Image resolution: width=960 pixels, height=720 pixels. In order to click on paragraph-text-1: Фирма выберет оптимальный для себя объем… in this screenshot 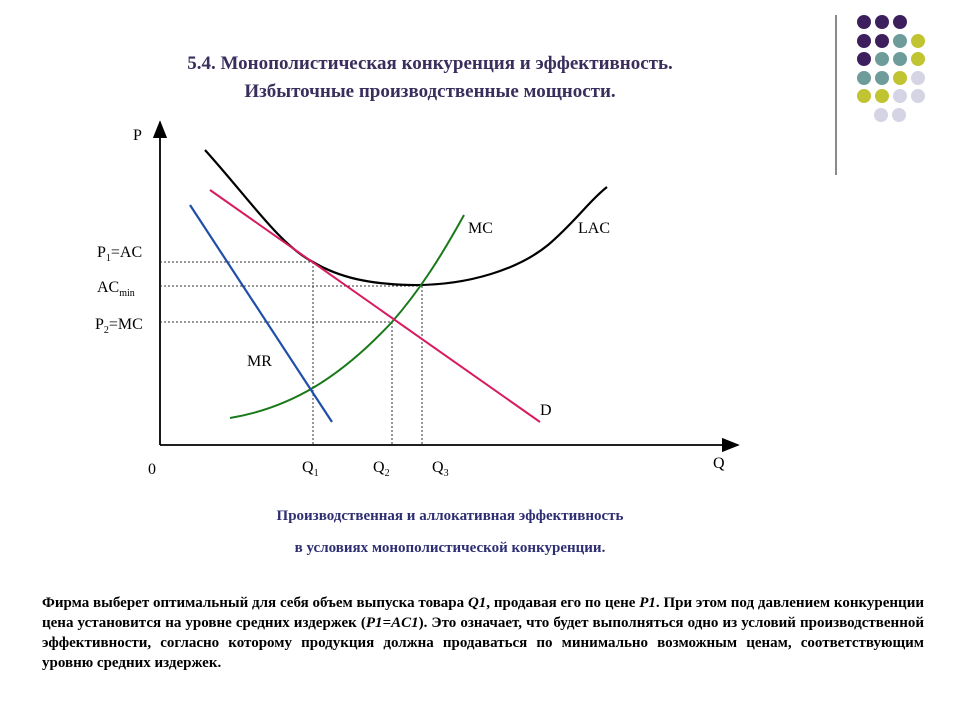, I will do `click(255, 603)`.